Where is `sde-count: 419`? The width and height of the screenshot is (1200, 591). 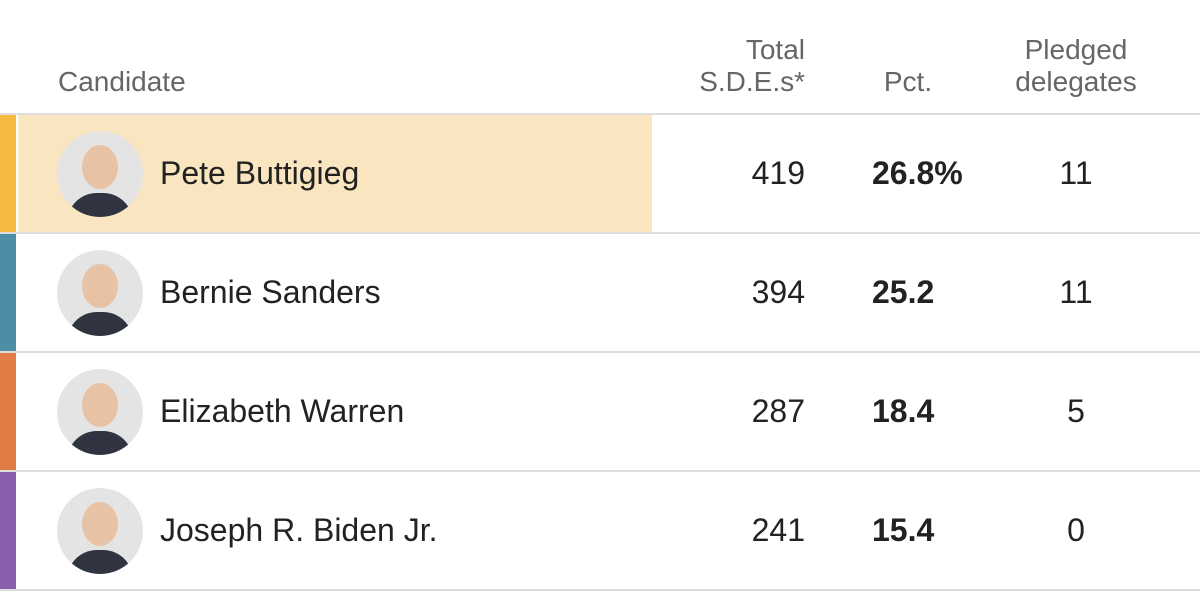
sde-count: 419 is located at coordinates (778, 173).